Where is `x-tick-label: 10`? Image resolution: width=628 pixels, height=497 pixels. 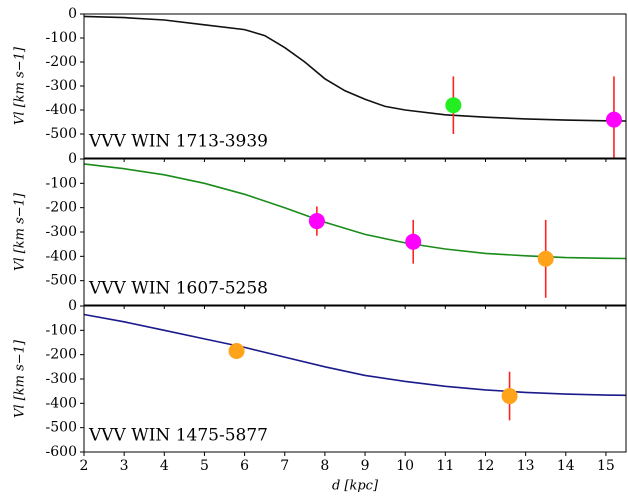 x-tick-label: 10 is located at coordinates (405, 466).